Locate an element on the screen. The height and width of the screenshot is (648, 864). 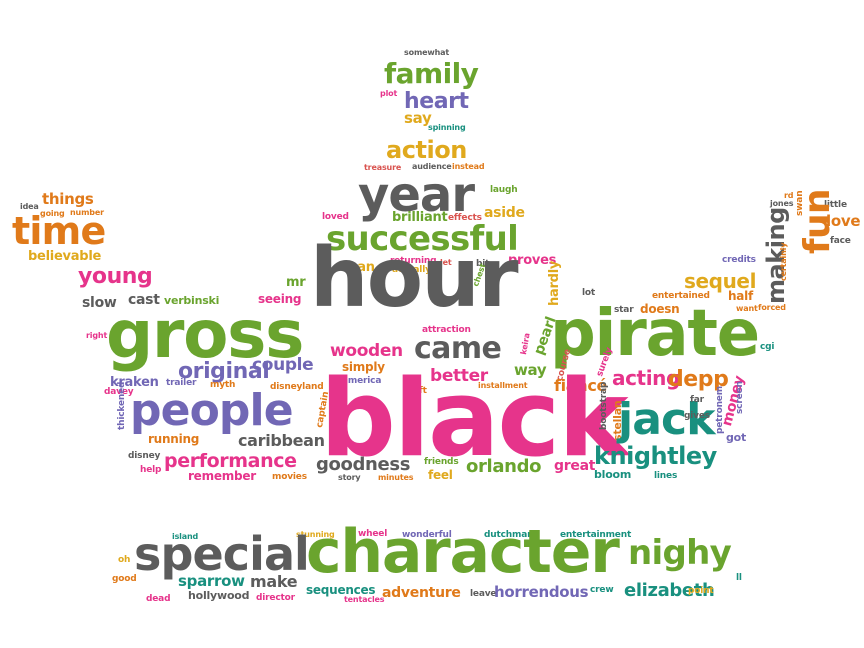
cloud-word-screen: screen is located at coordinates (740, 397).